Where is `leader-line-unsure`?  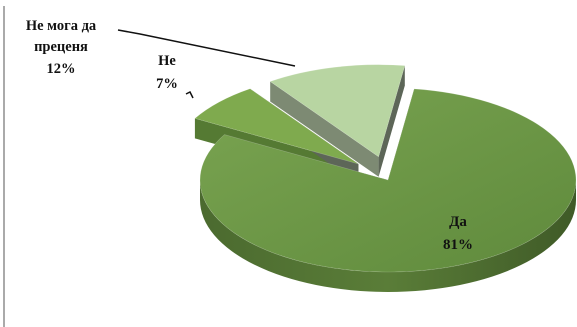
leader-line-unsure is located at coordinates (206, 48).